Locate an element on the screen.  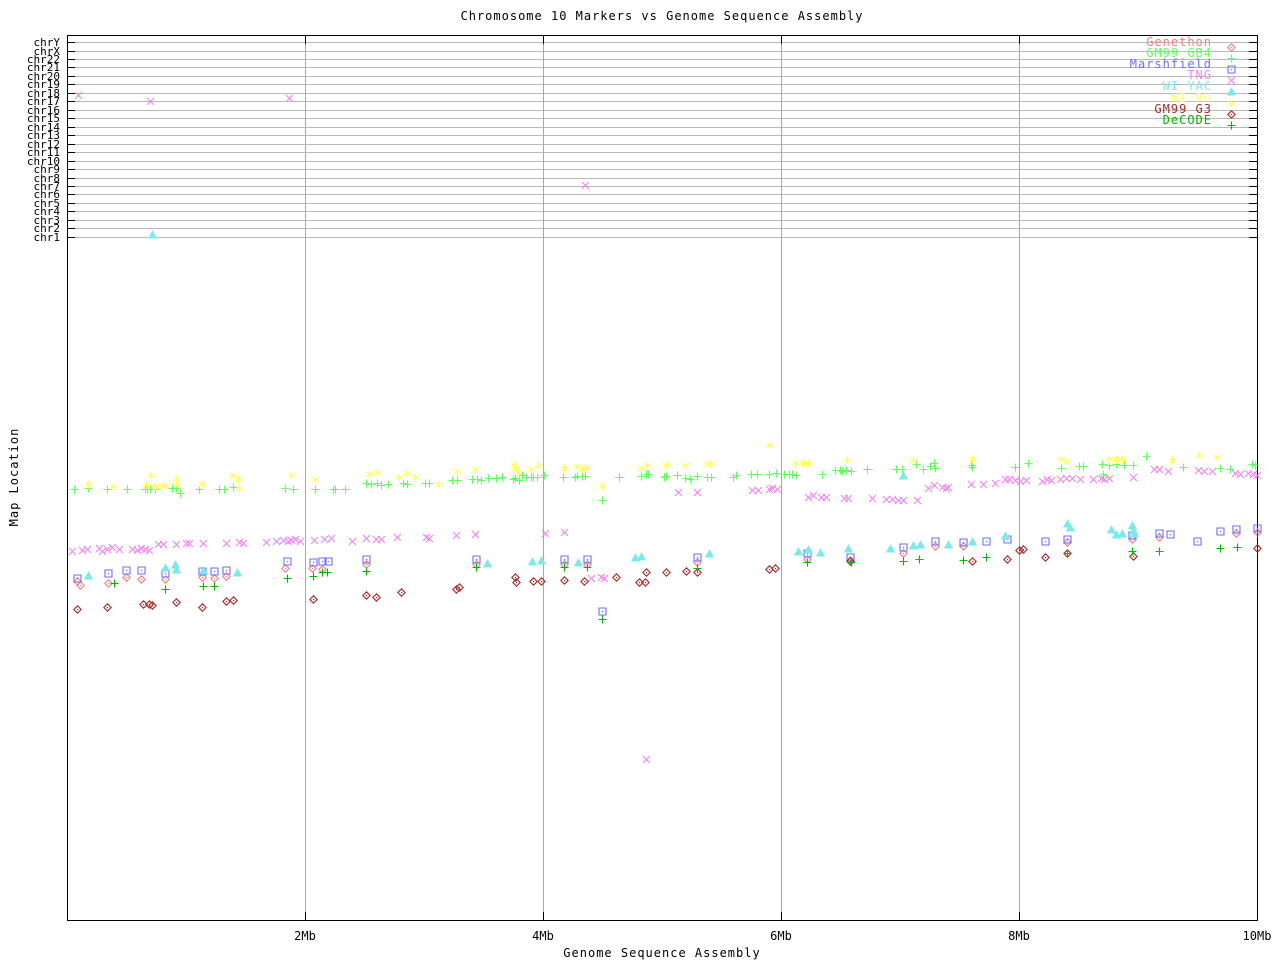
legend-label: Genethon is located at coordinates (1179, 42).